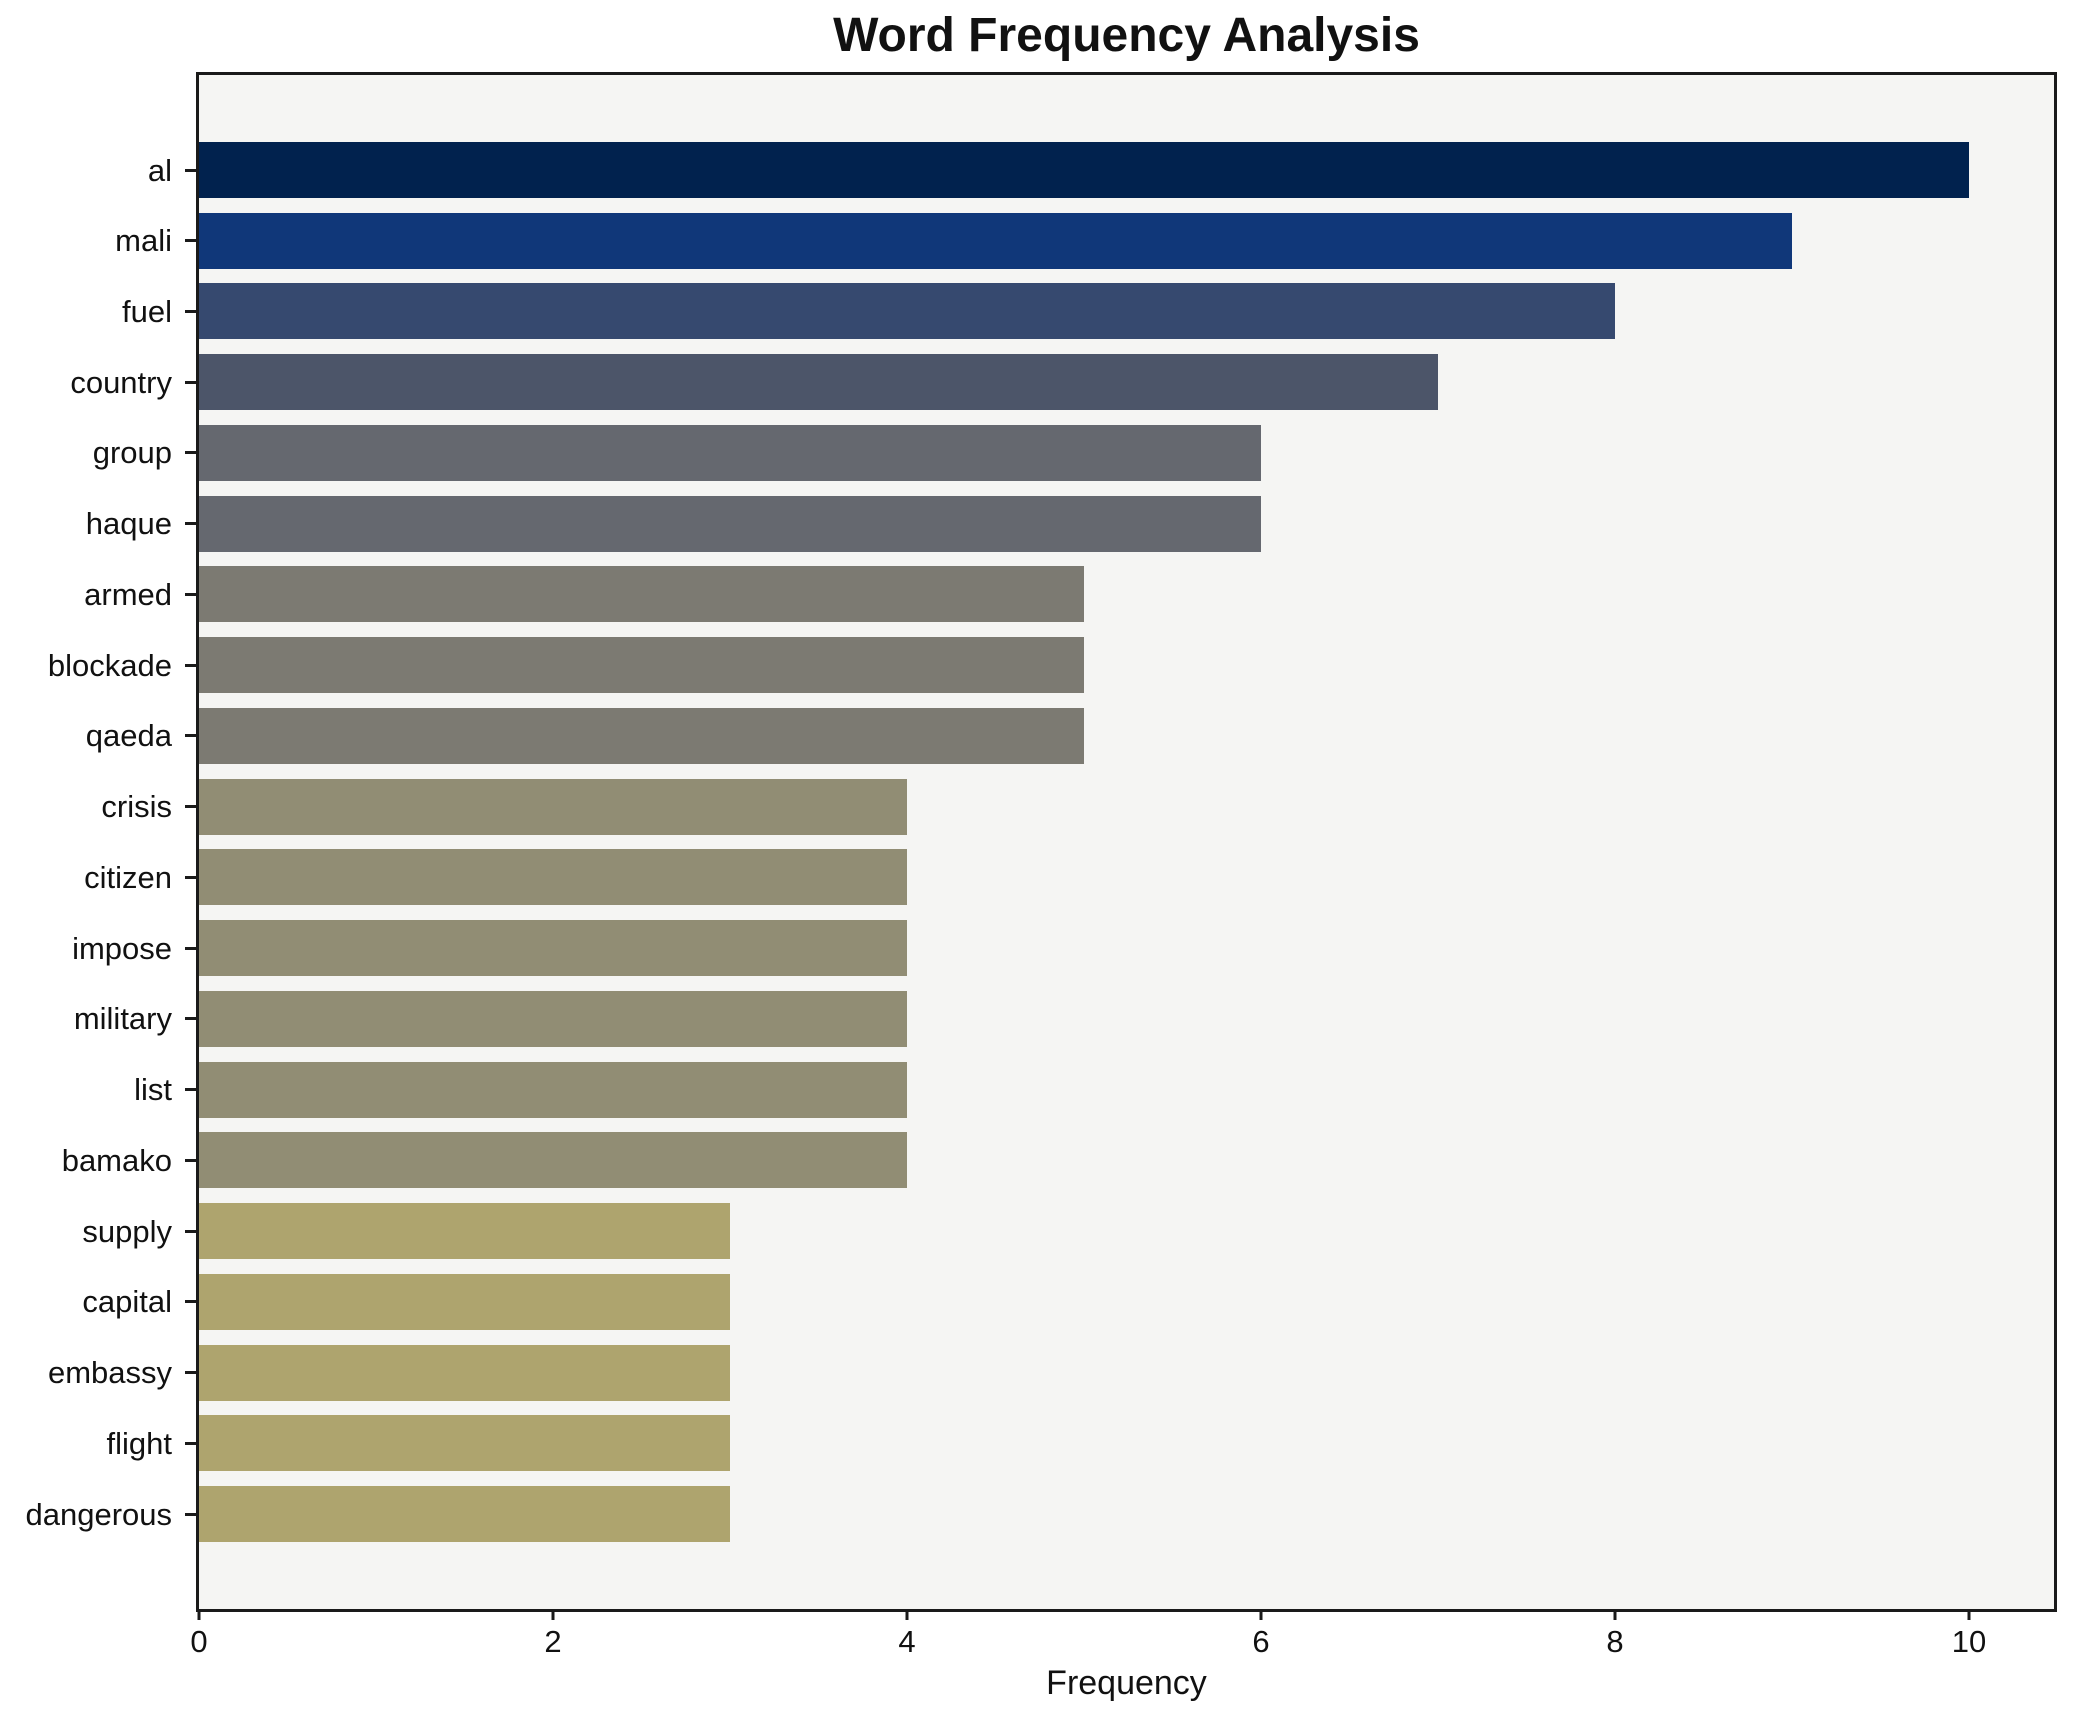 This screenshot has width=2077, height=1722. Describe the element at coordinates (122, 948) in the screenshot. I see `y-tick-label-impose: impose` at that location.